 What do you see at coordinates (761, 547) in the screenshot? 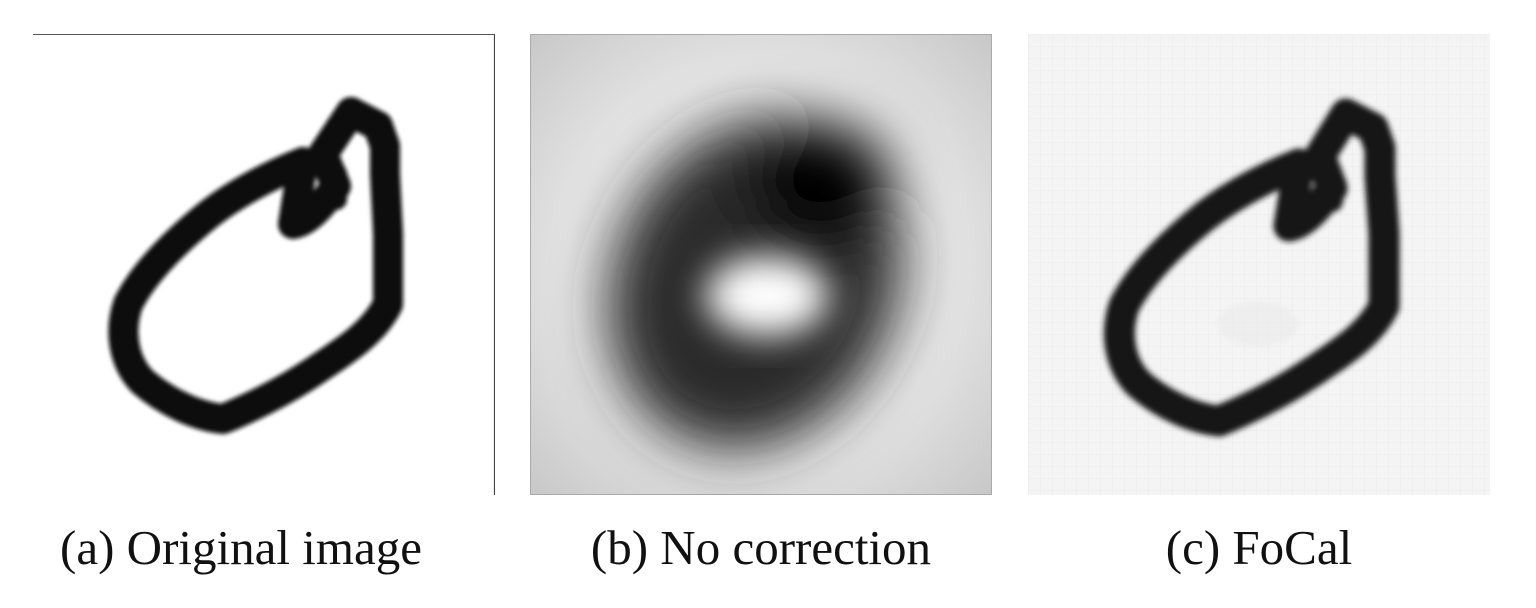
I see `caption-no-correction: (b) No correction` at bounding box center [761, 547].